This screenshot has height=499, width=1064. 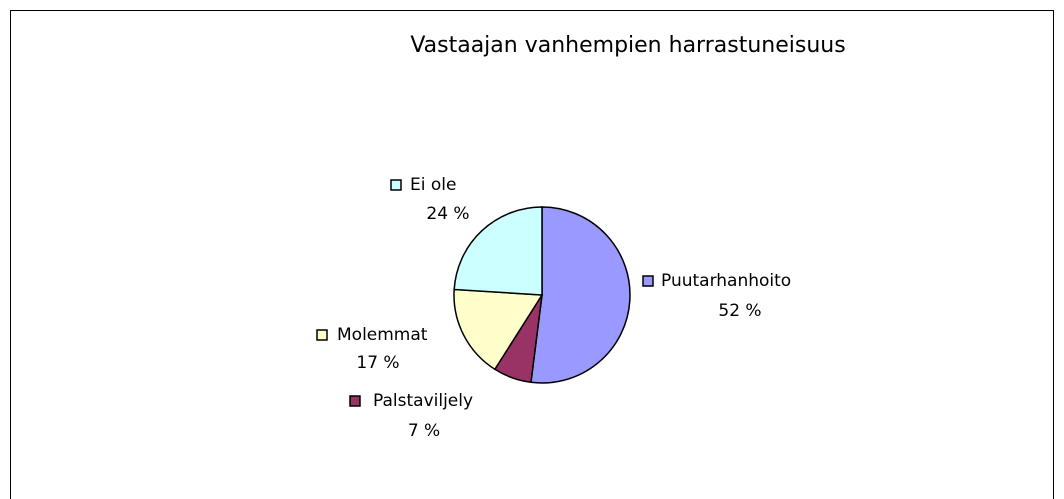 What do you see at coordinates (423, 401) in the screenshot?
I see `slice-label: Palstaviljely` at bounding box center [423, 401].